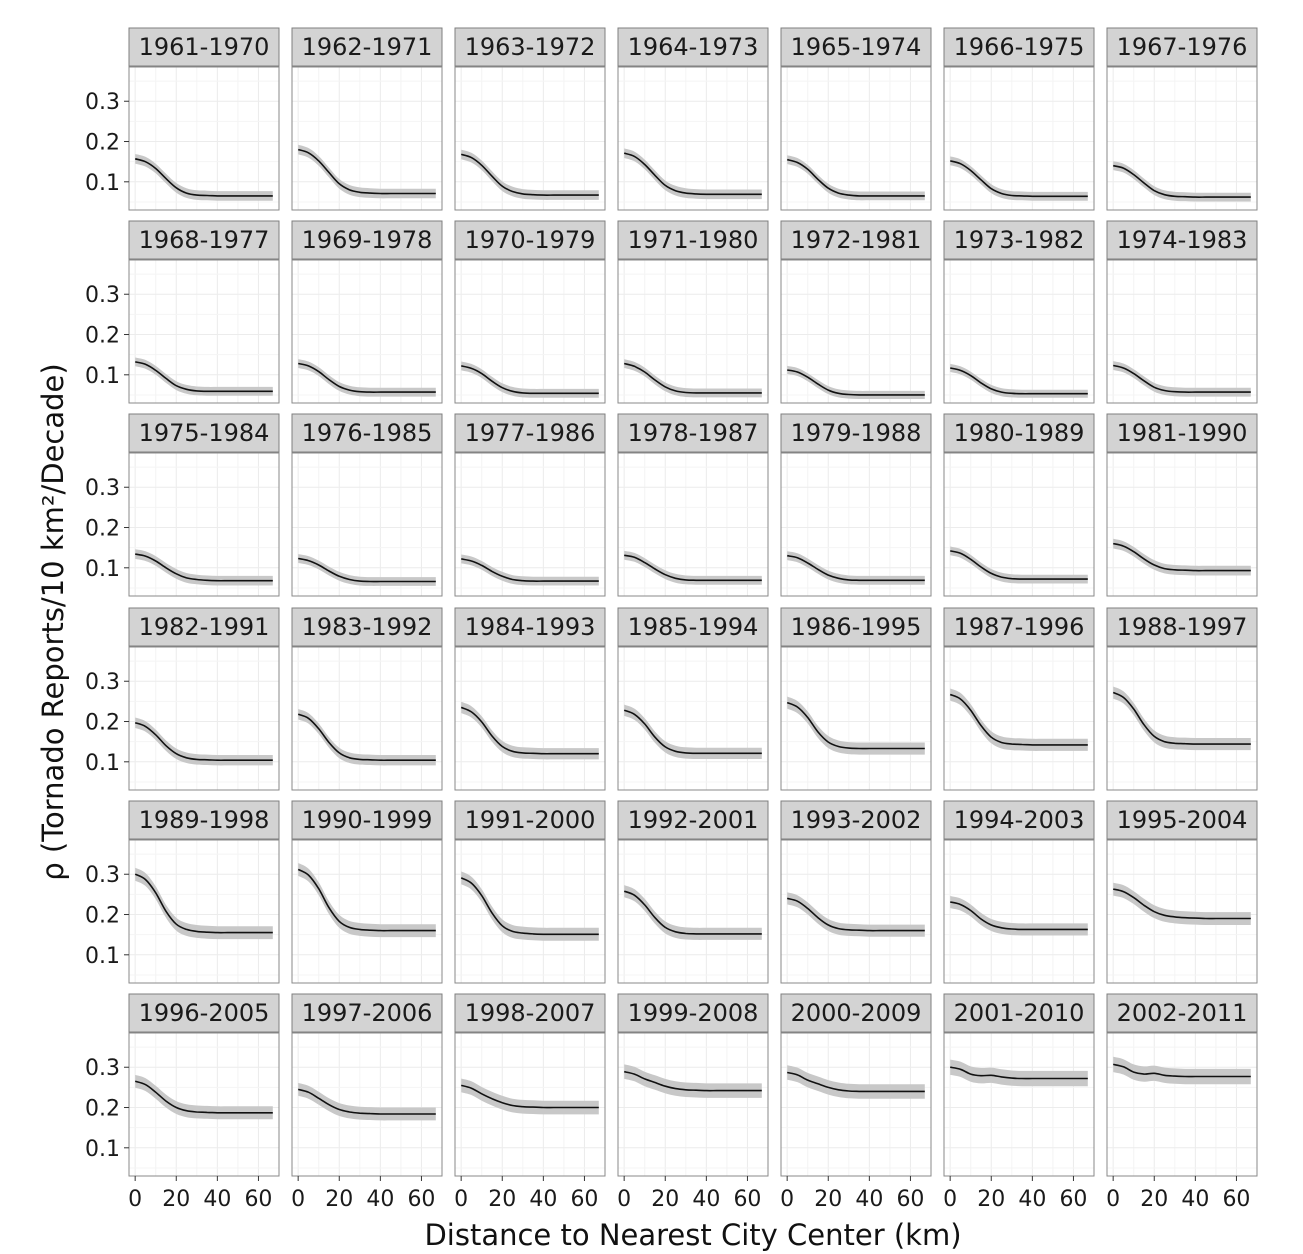 The height and width of the screenshot is (1254, 1303). Describe the element at coordinates (102, 1149) in the screenshot. I see `y-tick-label: 0.1` at that location.